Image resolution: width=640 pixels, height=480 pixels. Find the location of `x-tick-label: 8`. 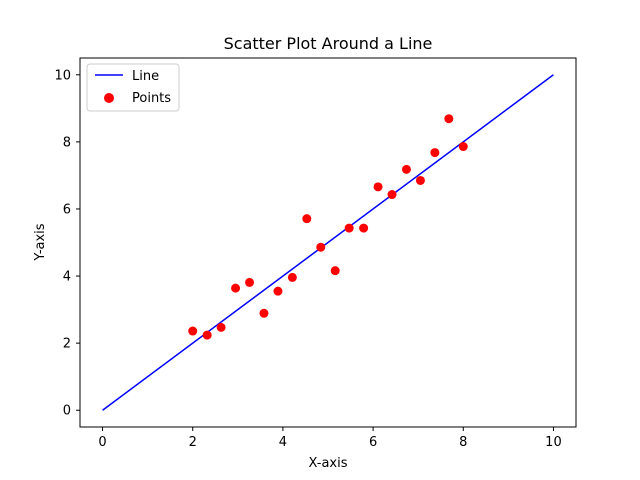

x-tick-label: 8 is located at coordinates (463, 442).